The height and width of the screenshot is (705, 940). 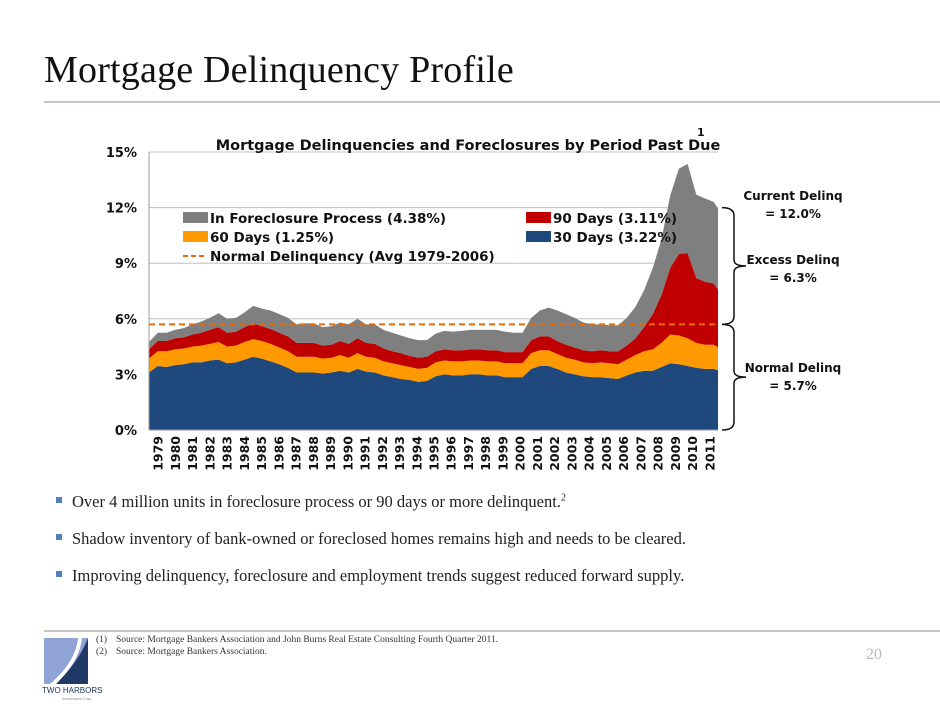 I want to click on y-tick-label: 15%, so click(x=121, y=153).